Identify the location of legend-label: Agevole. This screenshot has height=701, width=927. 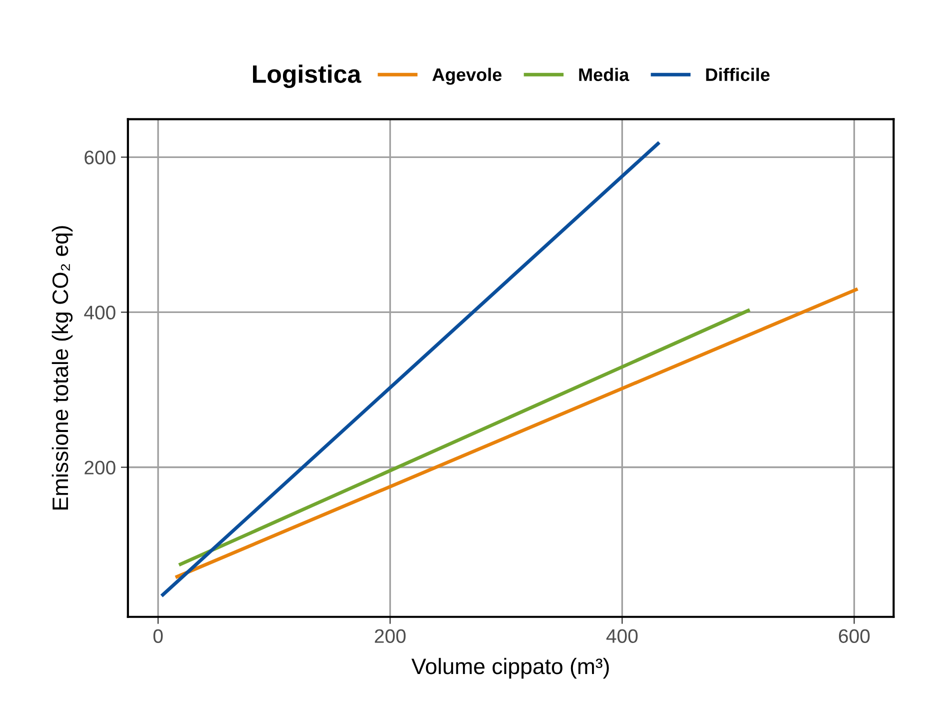
(467, 76).